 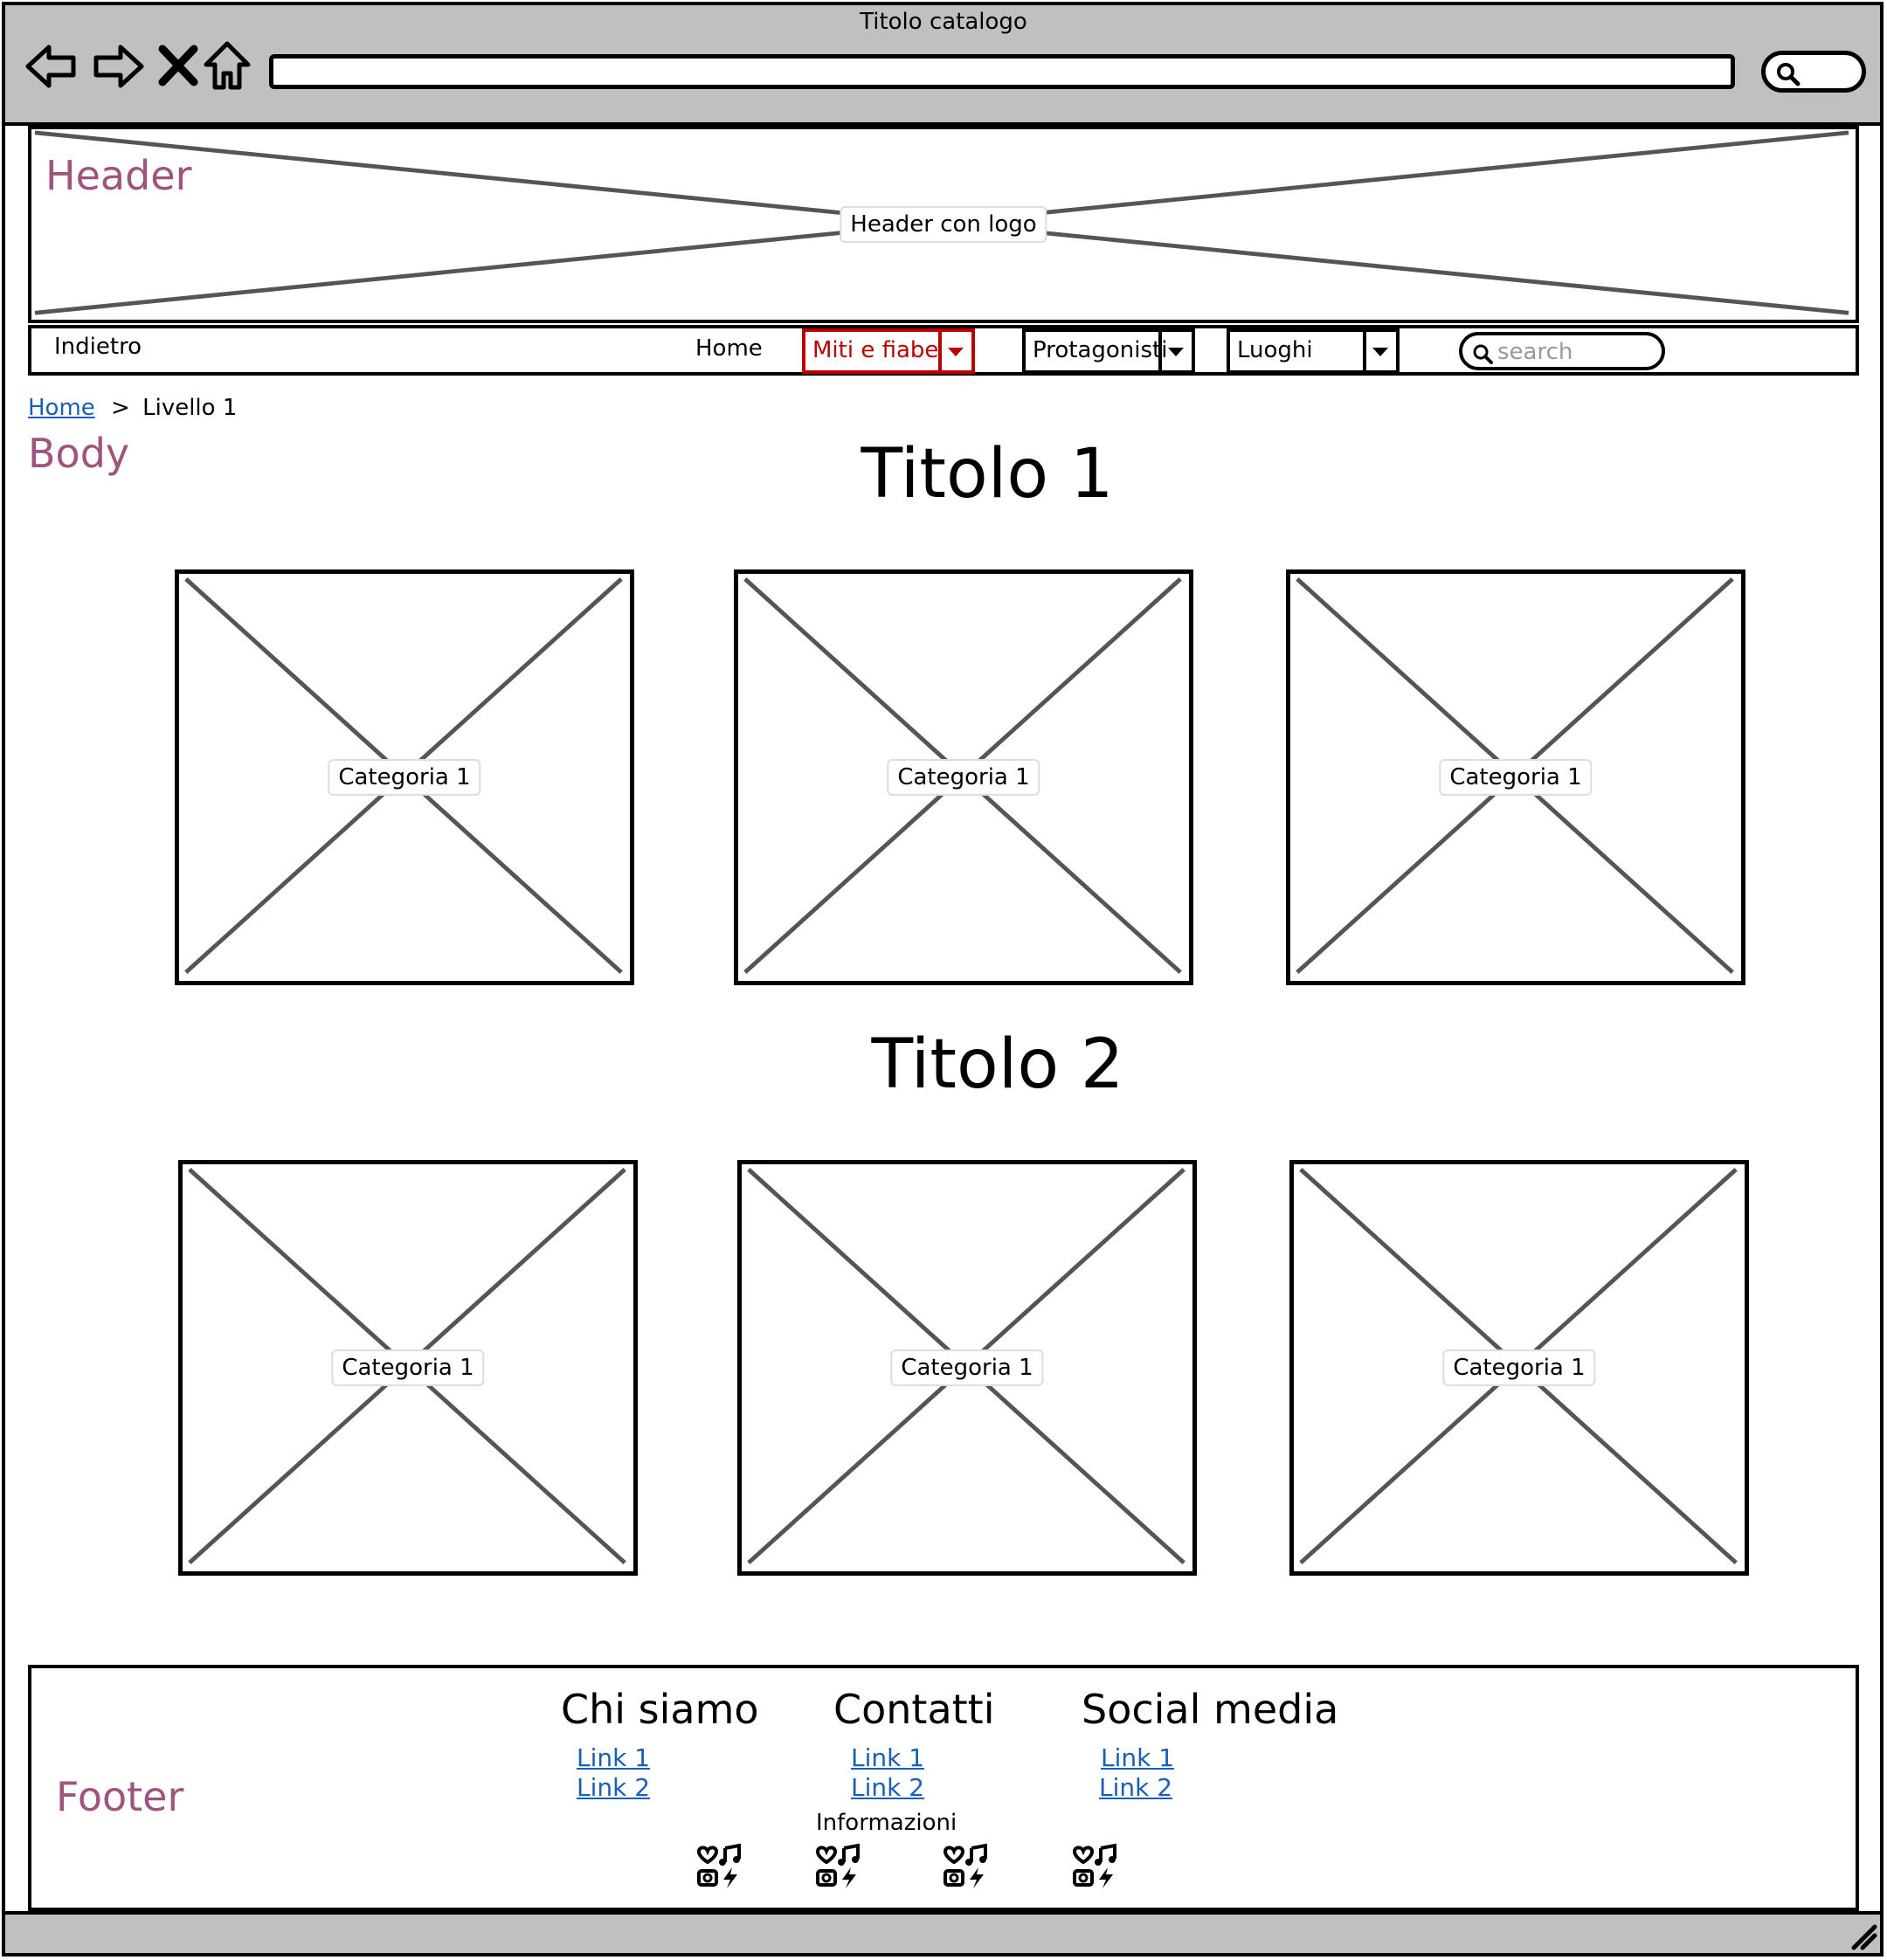 I want to click on breadcrumb: Home > Livello 1, so click(x=132, y=408).